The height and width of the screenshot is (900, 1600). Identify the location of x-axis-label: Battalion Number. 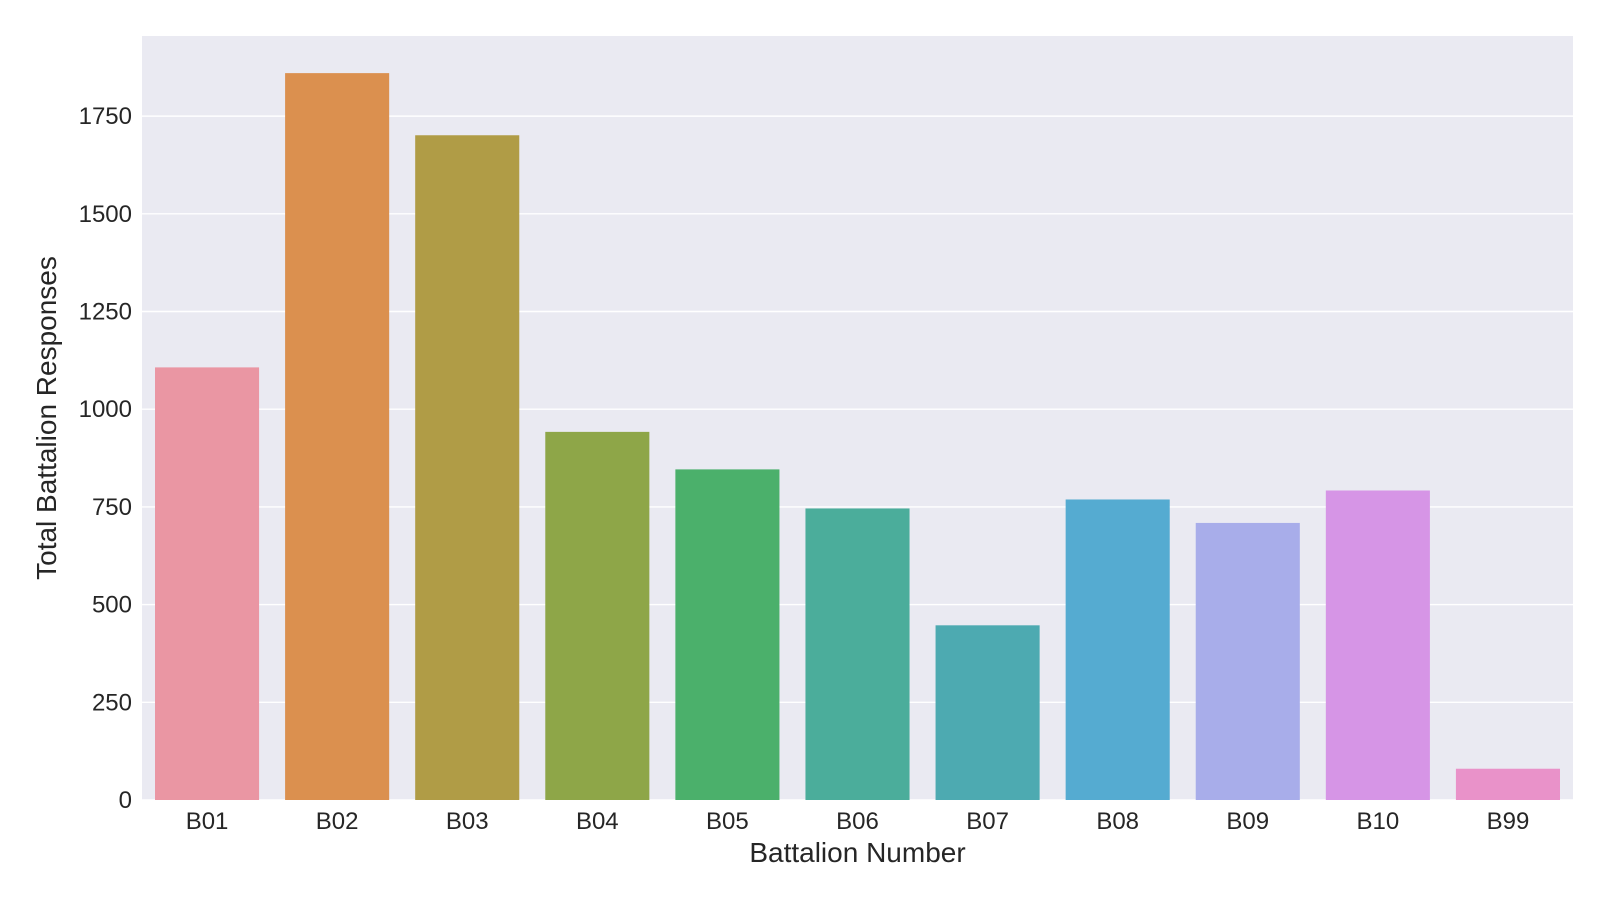
(857, 852).